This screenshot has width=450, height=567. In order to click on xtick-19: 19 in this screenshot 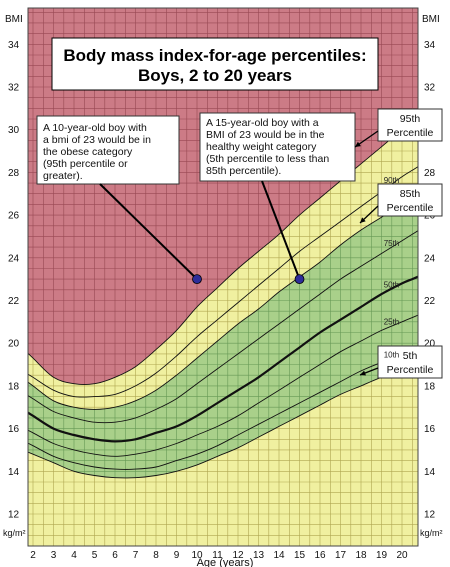, I will do `click(382, 555)`.